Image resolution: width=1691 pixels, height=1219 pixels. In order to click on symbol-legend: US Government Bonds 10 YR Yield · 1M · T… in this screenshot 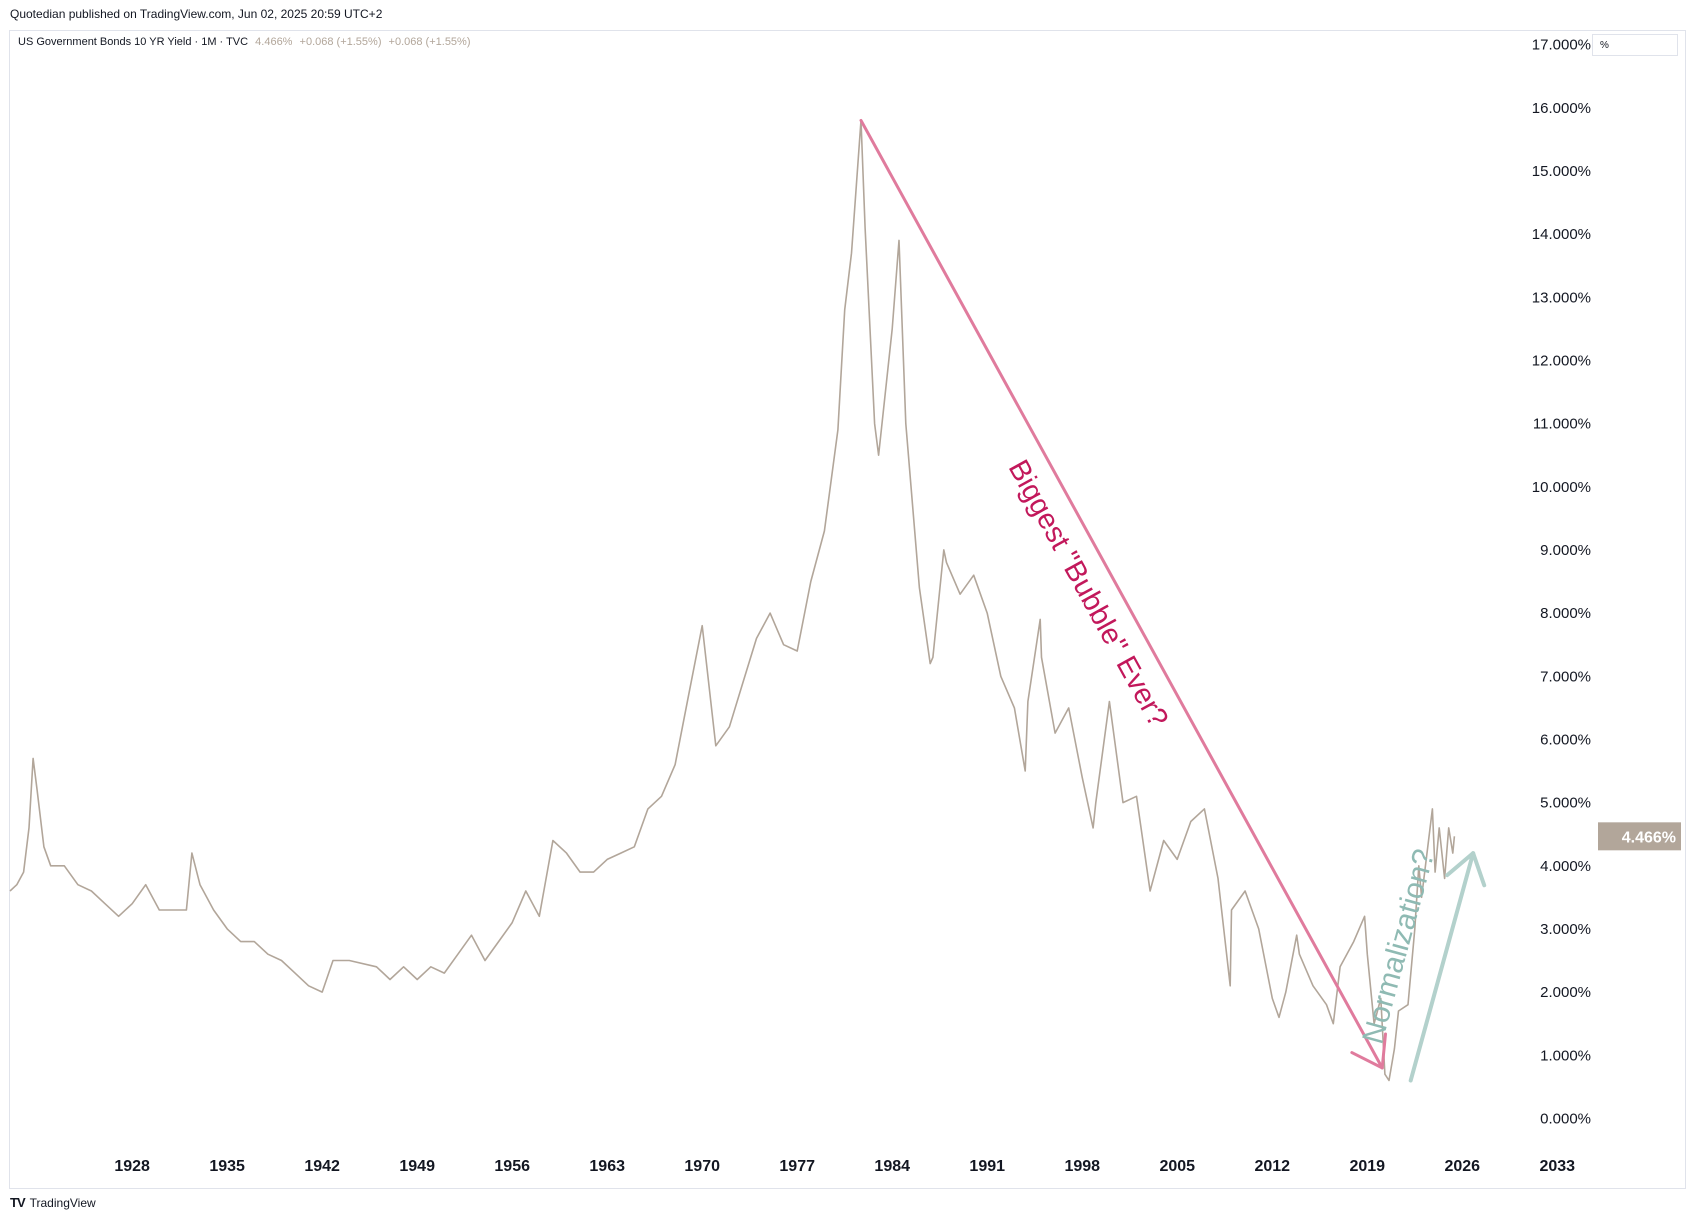, I will do `click(244, 42)`.